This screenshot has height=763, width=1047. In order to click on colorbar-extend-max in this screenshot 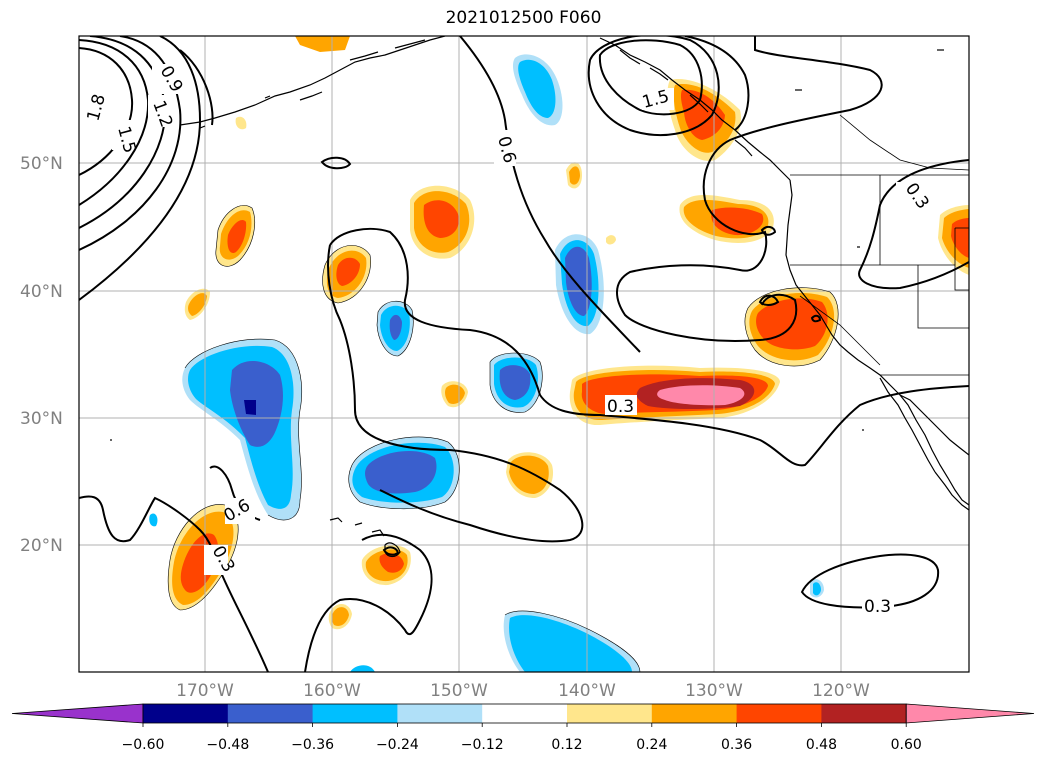, I will do `click(970, 713)`.